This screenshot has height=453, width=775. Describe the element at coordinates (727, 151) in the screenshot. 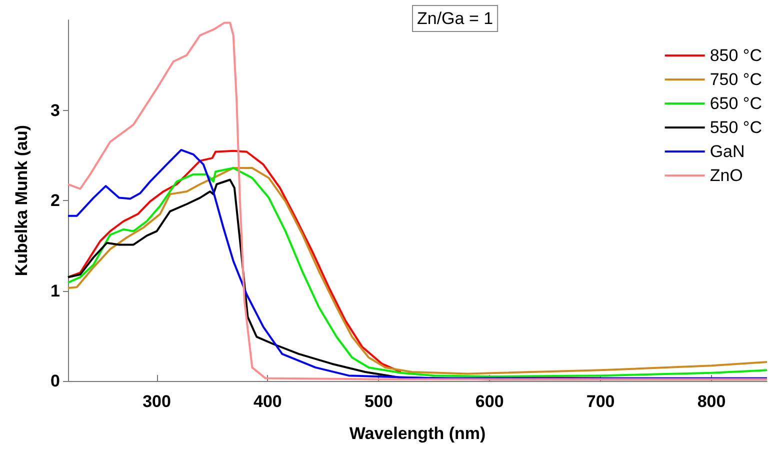

I see `legend-label: GaN` at that location.